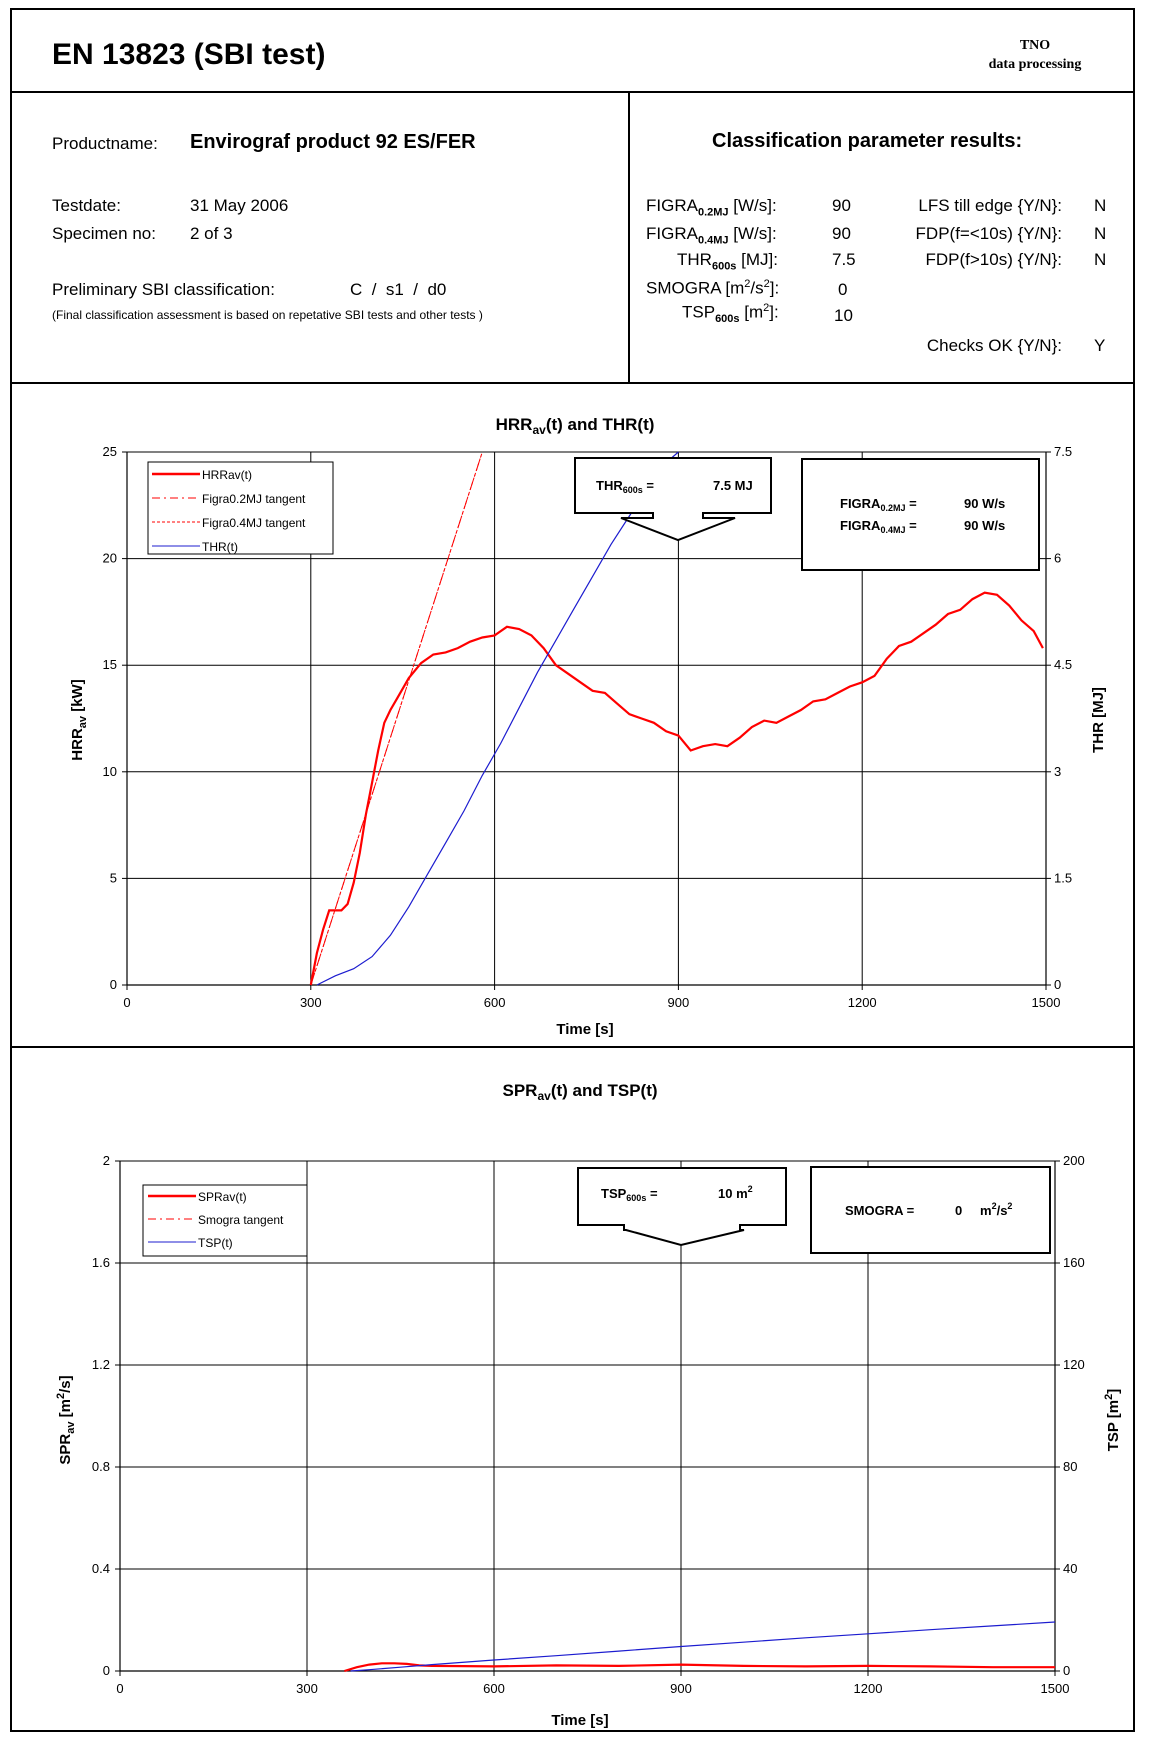 This screenshot has height=1742, width=1155. I want to click on ylabel-part: SPR, so click(65, 1449).